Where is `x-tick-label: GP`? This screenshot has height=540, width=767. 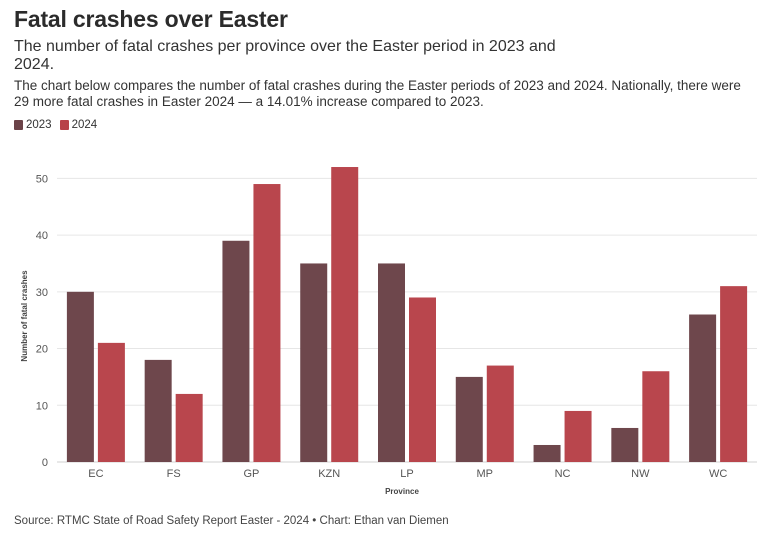
x-tick-label: GP is located at coordinates (251, 474).